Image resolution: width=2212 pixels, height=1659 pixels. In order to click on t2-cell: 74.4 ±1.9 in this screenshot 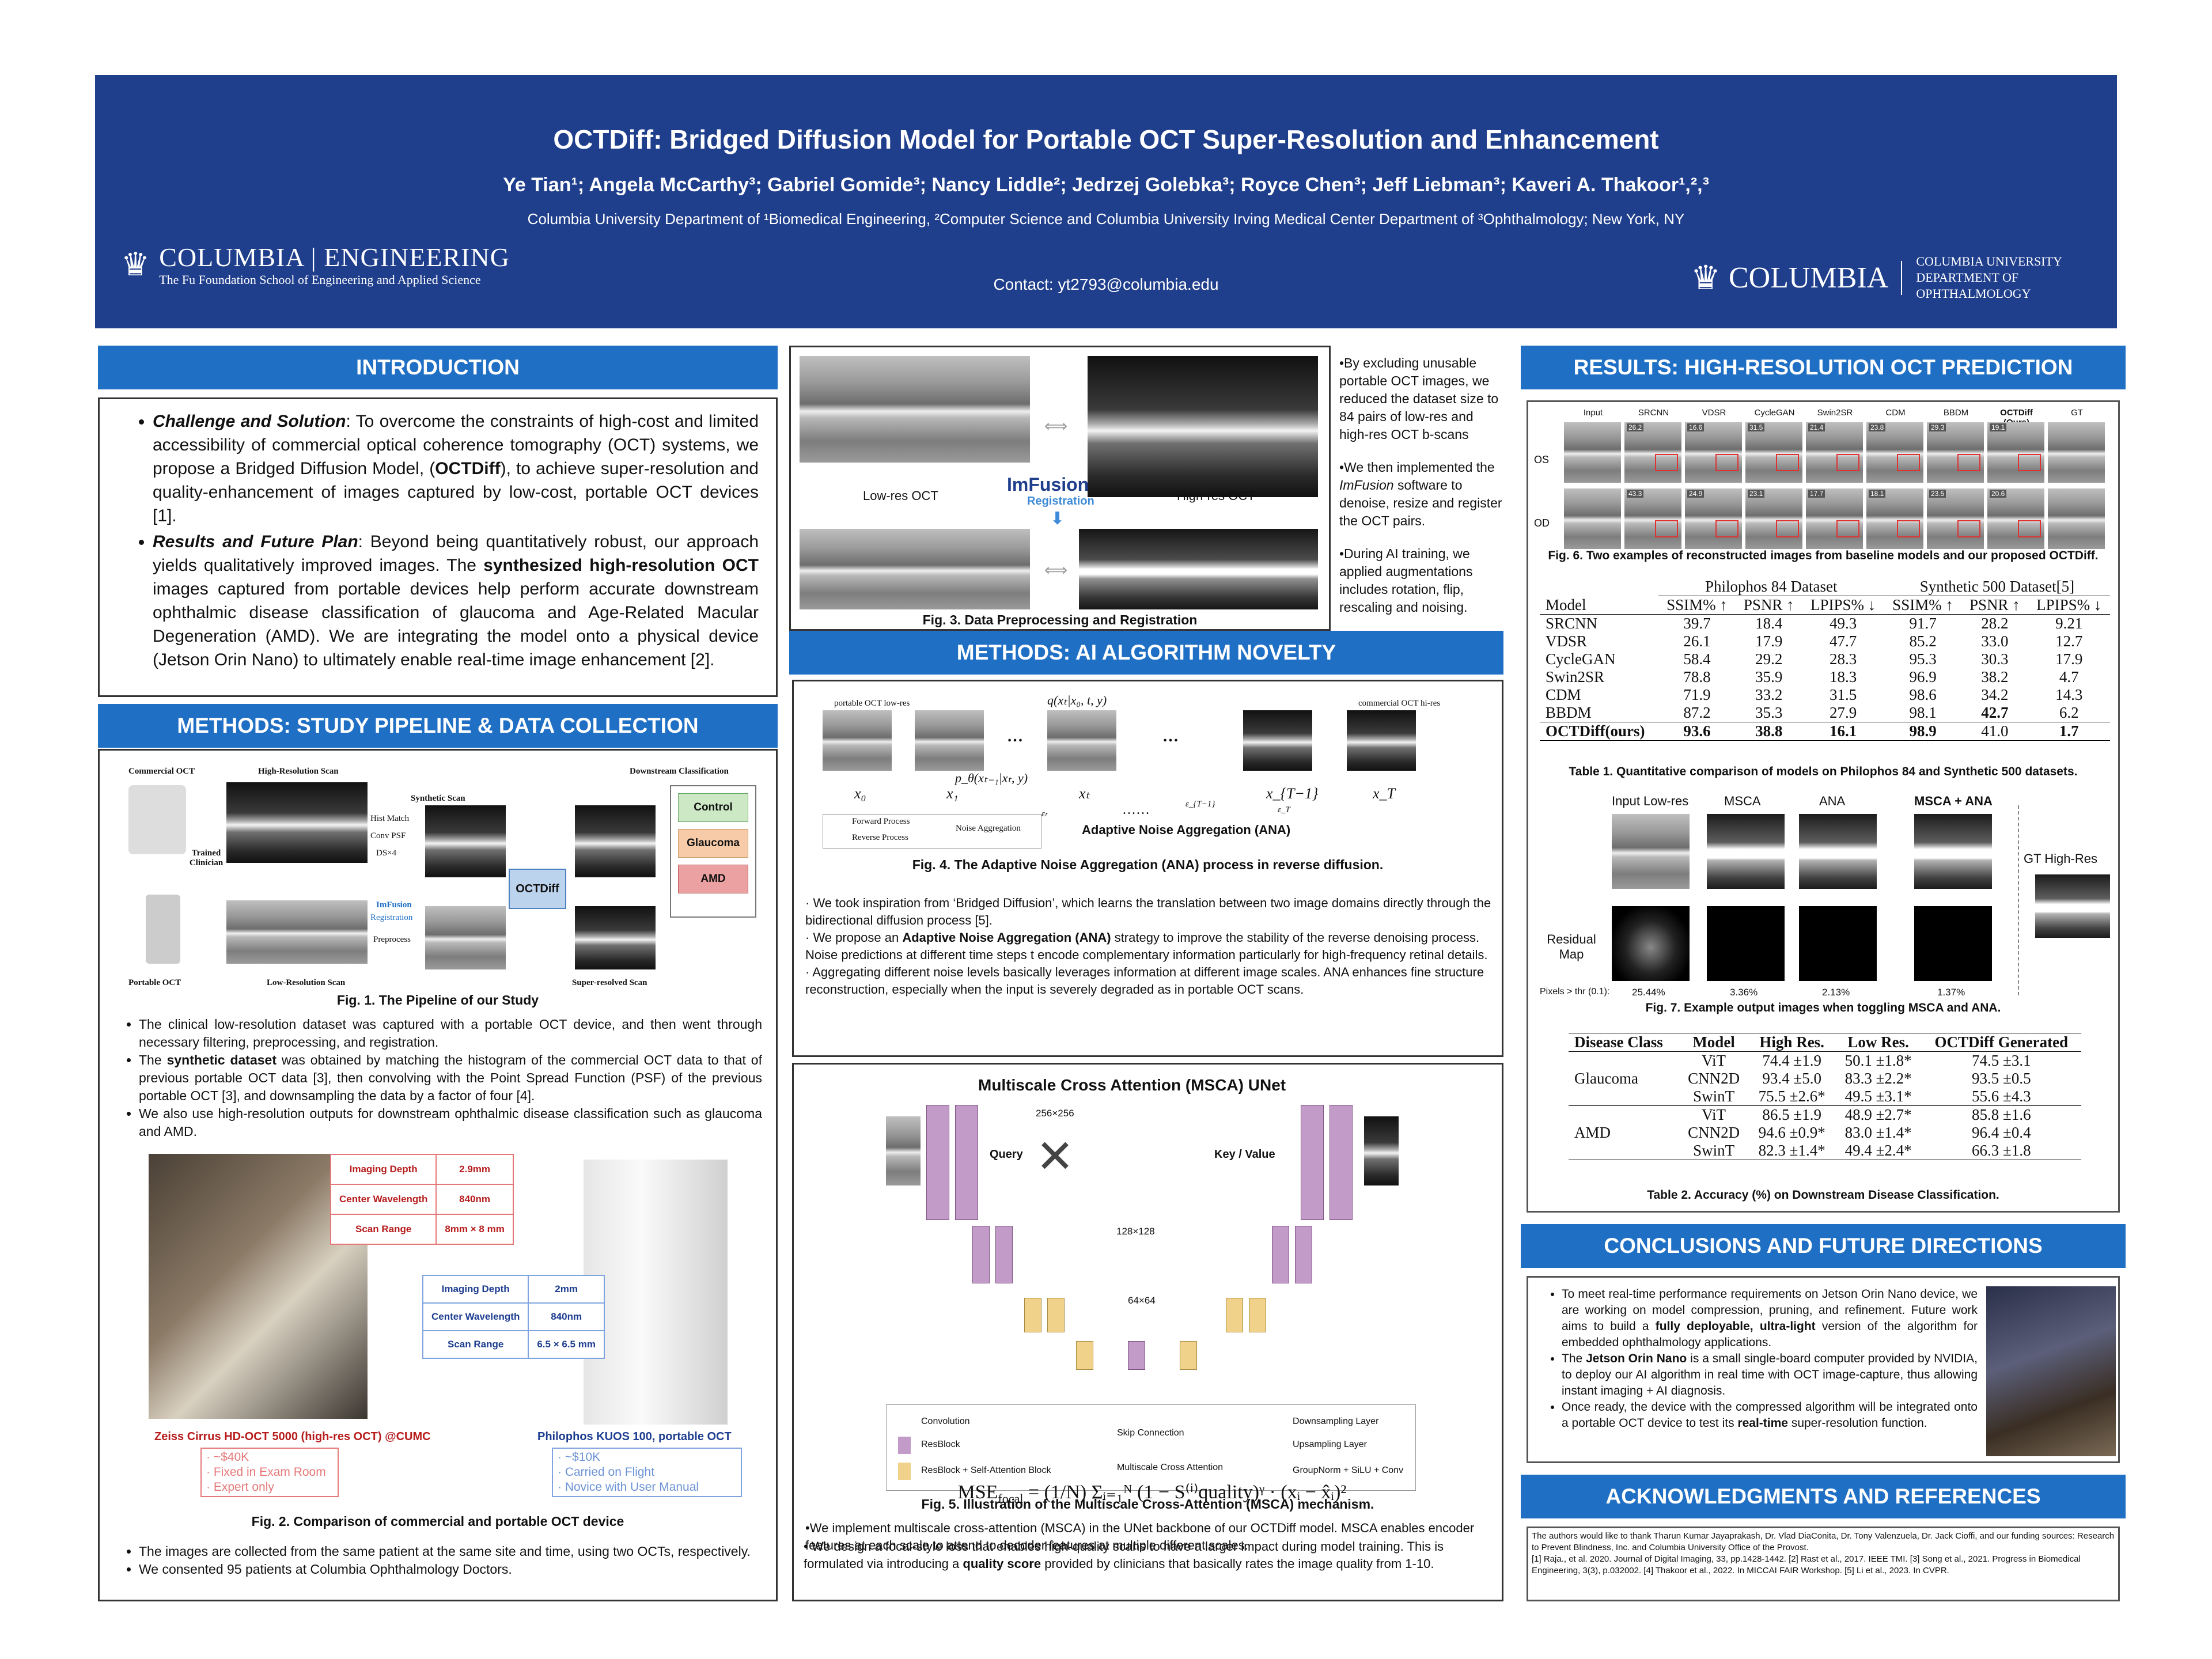, I will do `click(1791, 1060)`.